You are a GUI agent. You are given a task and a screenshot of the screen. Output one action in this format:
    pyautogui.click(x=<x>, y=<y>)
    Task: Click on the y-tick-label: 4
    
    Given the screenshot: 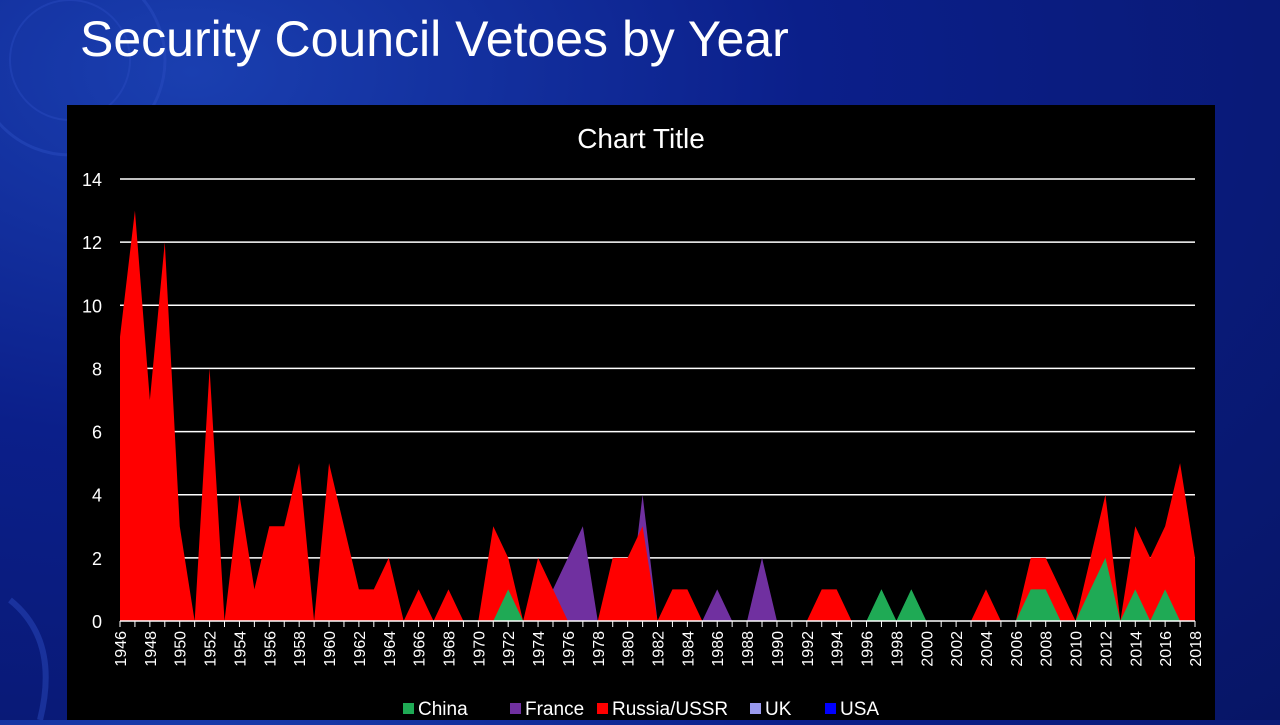 What is the action you would take?
    pyautogui.click(x=97, y=496)
    